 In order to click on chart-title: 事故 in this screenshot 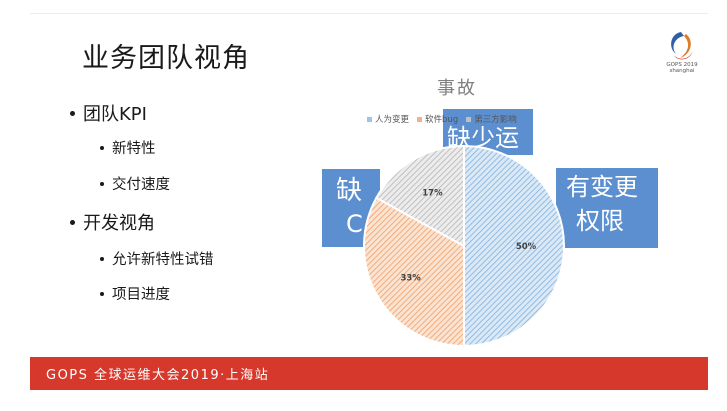, I will do `click(457, 88)`.